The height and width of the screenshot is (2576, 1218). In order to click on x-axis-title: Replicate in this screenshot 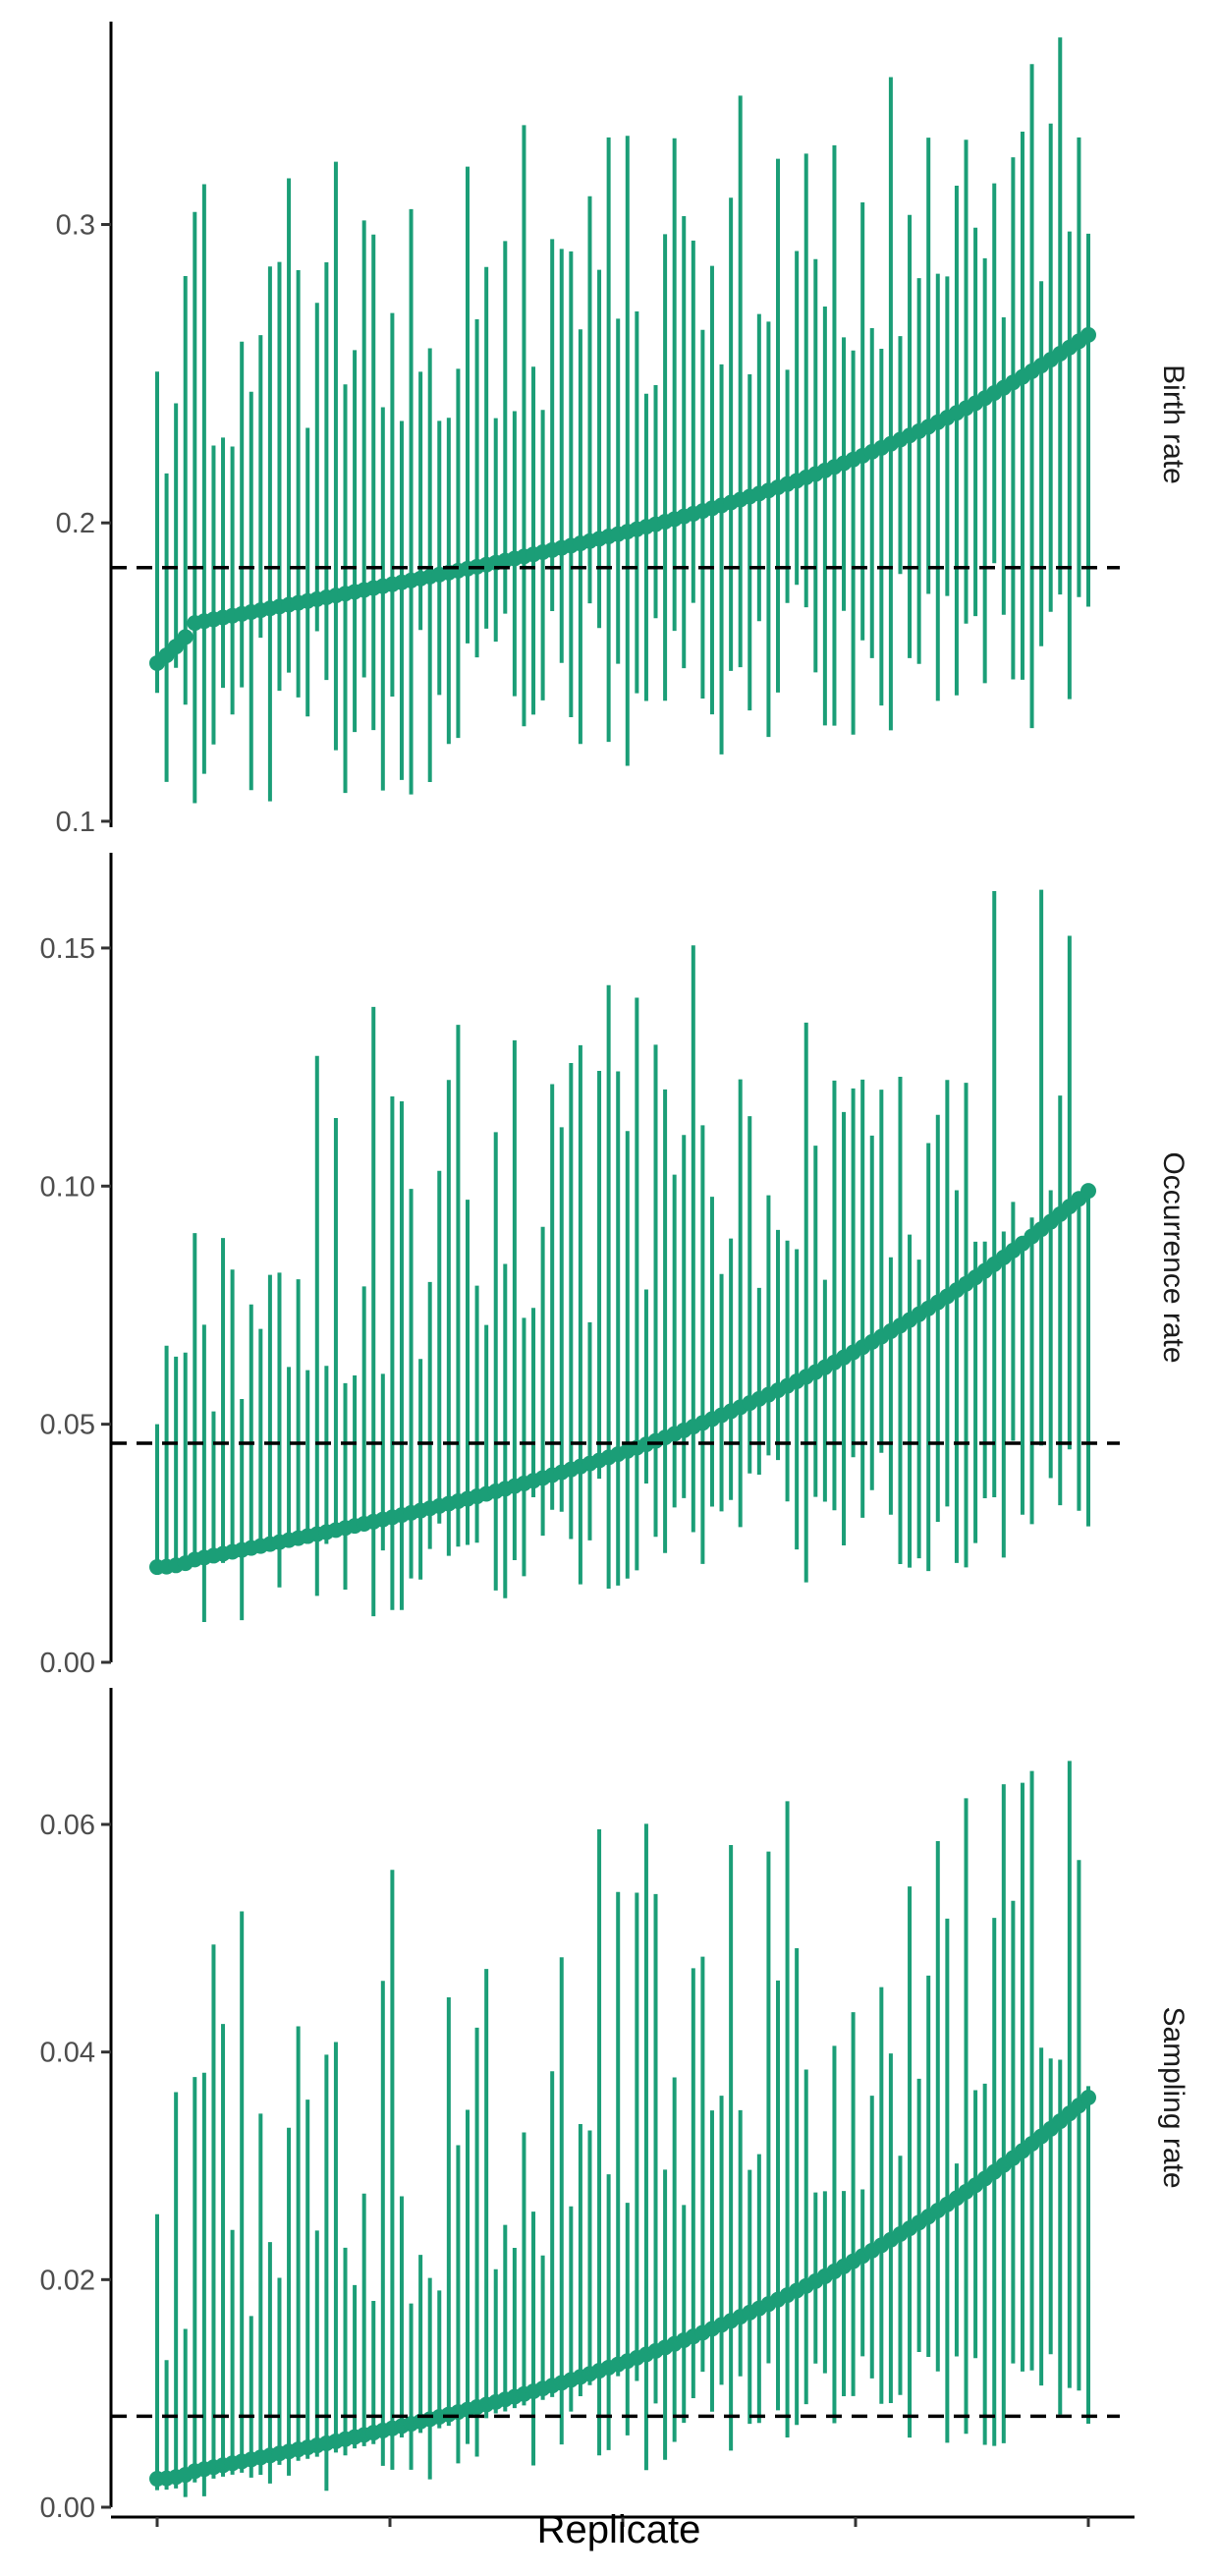, I will do `click(619, 2529)`.